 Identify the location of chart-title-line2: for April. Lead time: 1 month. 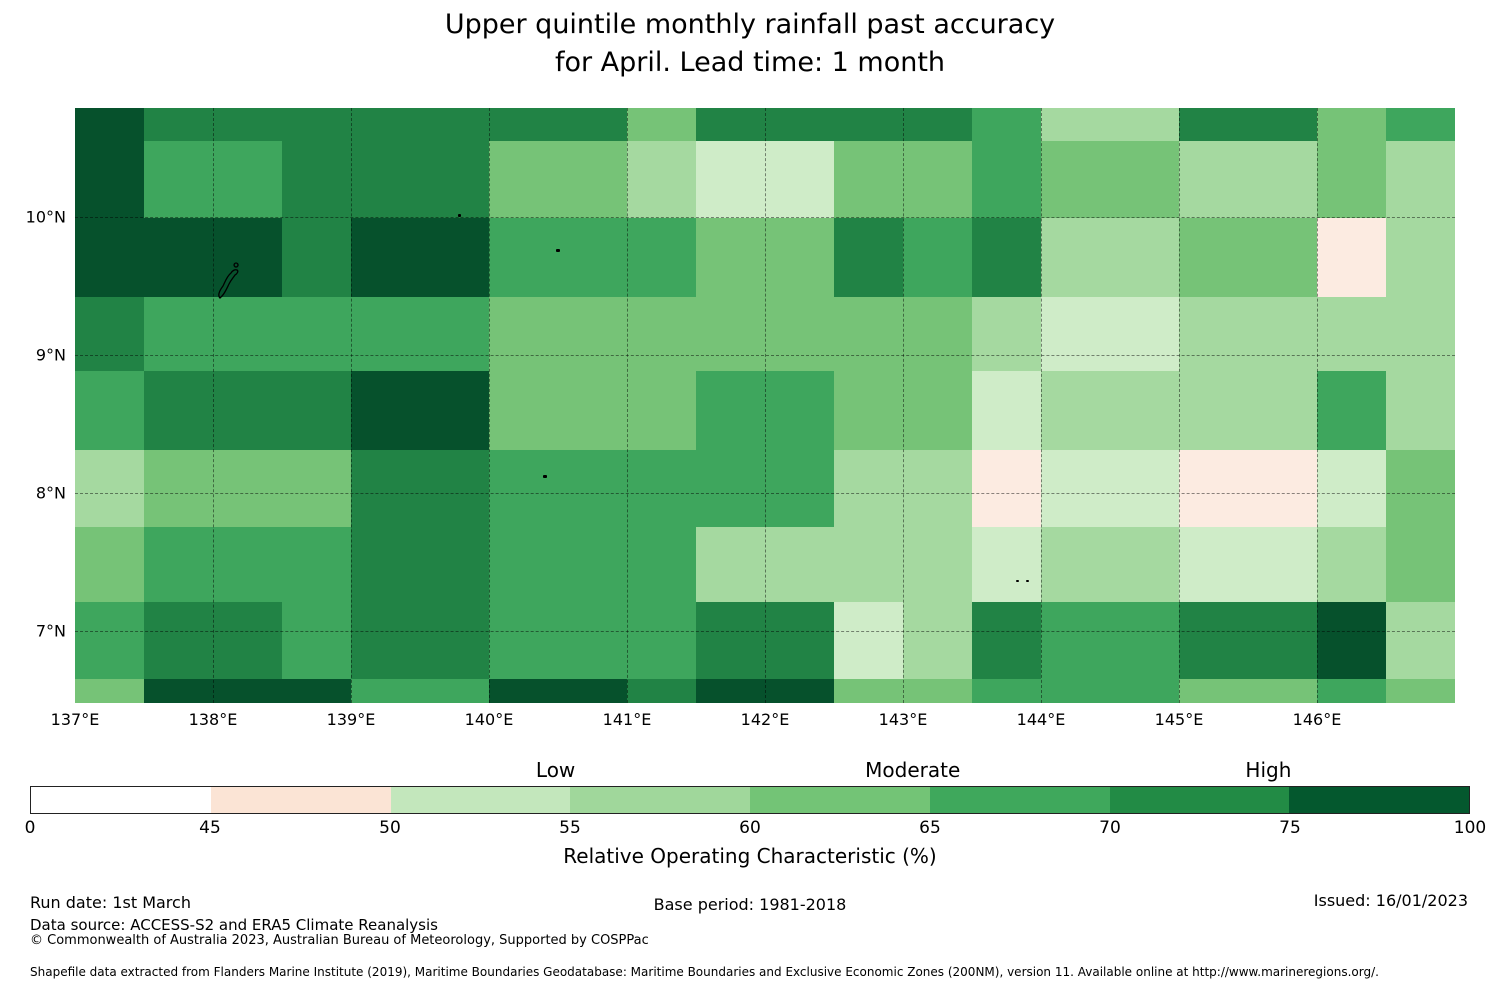
(750, 62).